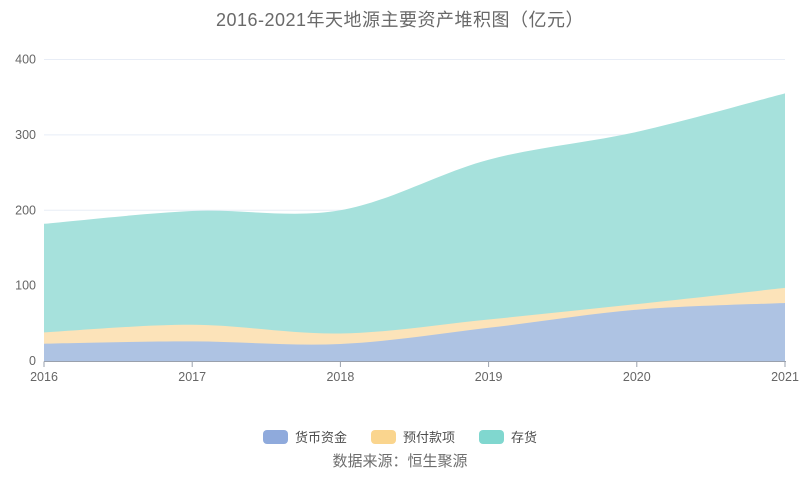 The image size is (800, 501). What do you see at coordinates (414, 332) in the screenshot?
I see `area-series-货币资金` at bounding box center [414, 332].